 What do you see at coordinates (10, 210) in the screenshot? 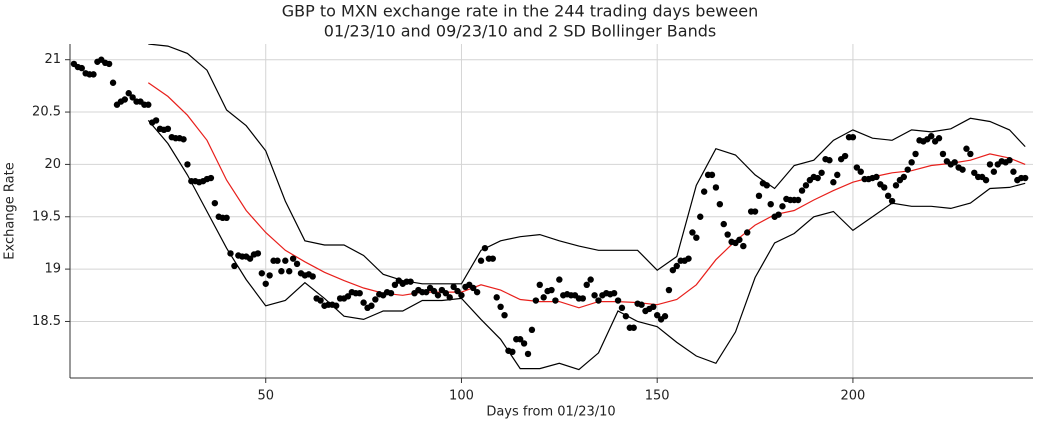
I see `y-axis-label: Exchange Rate` at bounding box center [10, 210].